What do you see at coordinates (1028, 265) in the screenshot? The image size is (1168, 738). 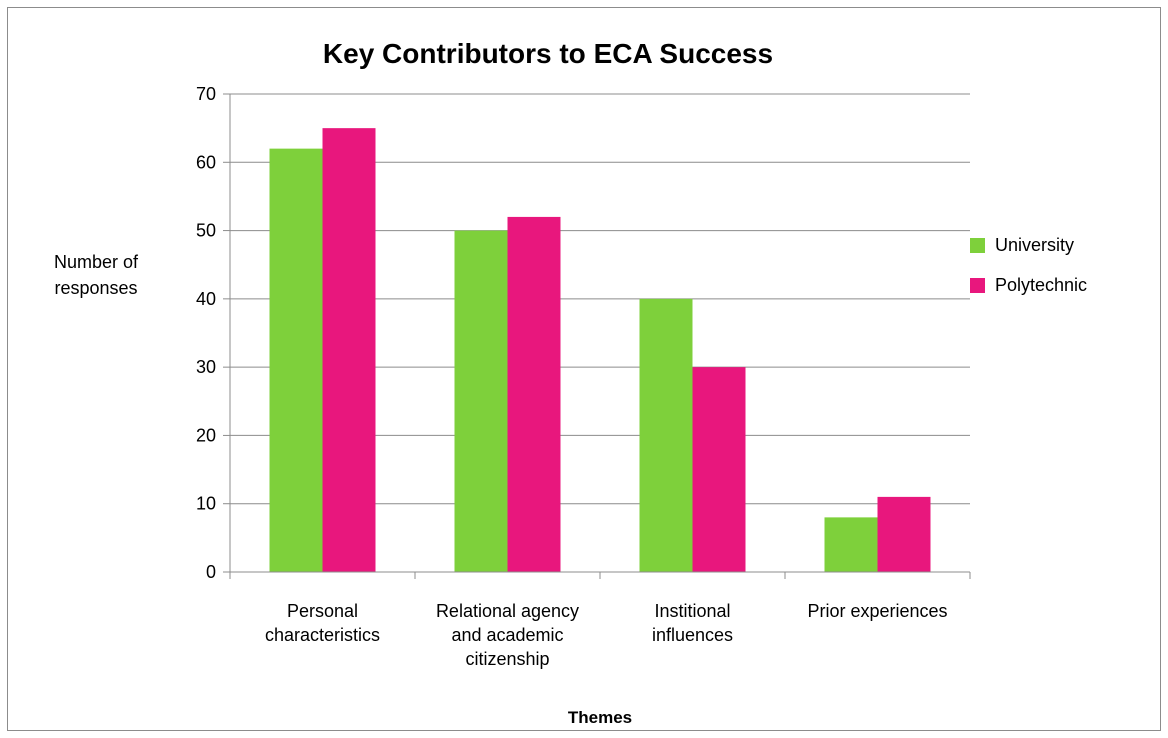 I see `legend: University Polytechnic` at bounding box center [1028, 265].